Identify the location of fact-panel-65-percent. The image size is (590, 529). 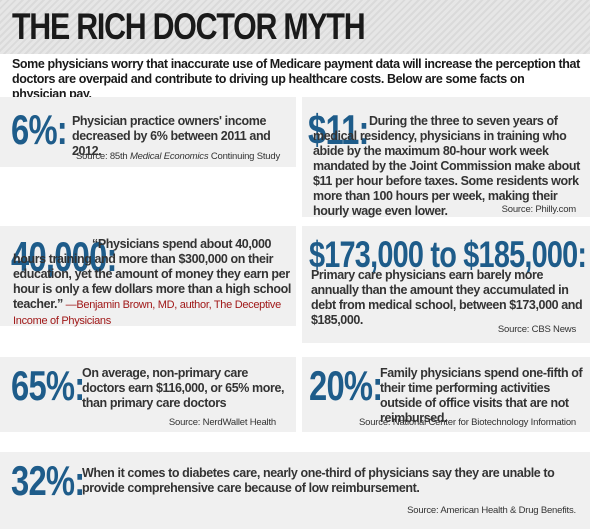
(148, 394).